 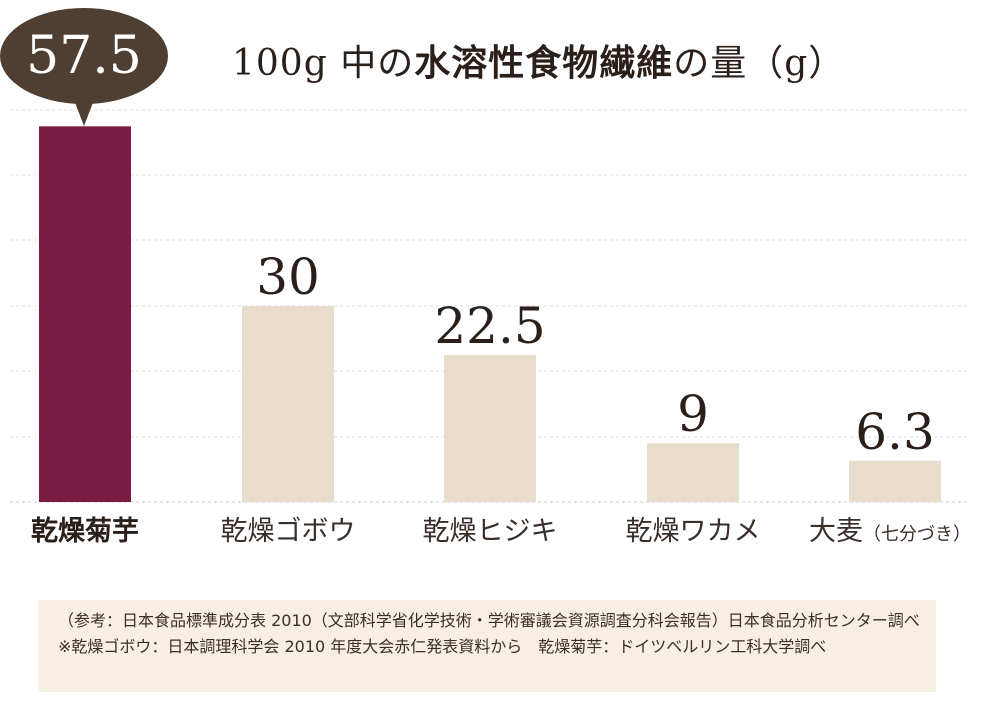 What do you see at coordinates (693, 414) in the screenshot?
I see `value-label-3: 9` at bounding box center [693, 414].